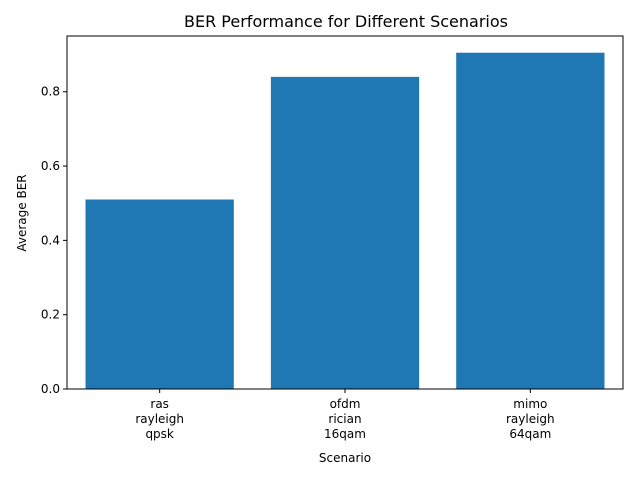 The height and width of the screenshot is (480, 640). I want to click on x-tick-label-0: ras rayleigh qpsk, so click(159, 419).